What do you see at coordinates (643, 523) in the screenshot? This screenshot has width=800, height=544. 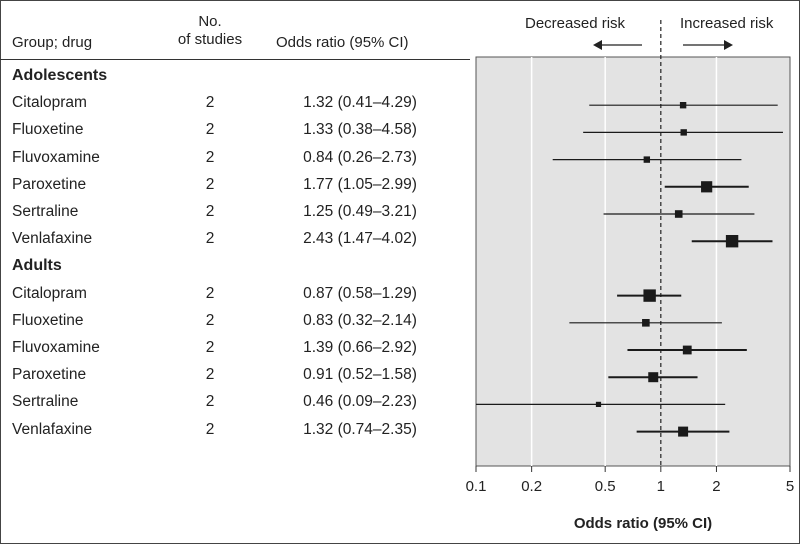 I see `x-axis-label: Odds ratio (95% CI)` at bounding box center [643, 523].